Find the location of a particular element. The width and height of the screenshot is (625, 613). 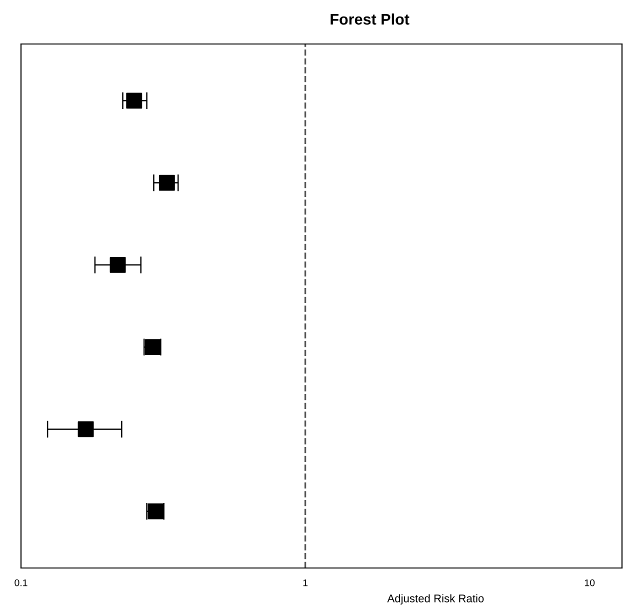

x-tick-label: 0.1 is located at coordinates (21, 582).